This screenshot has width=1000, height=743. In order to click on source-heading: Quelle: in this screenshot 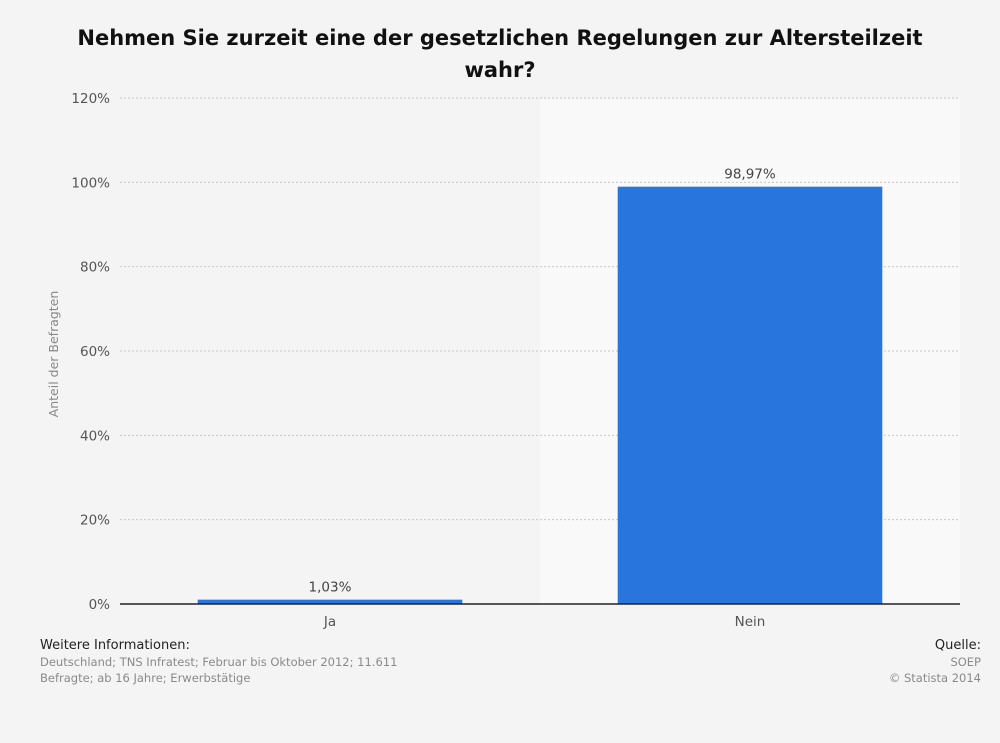, I will do `click(957, 645)`.